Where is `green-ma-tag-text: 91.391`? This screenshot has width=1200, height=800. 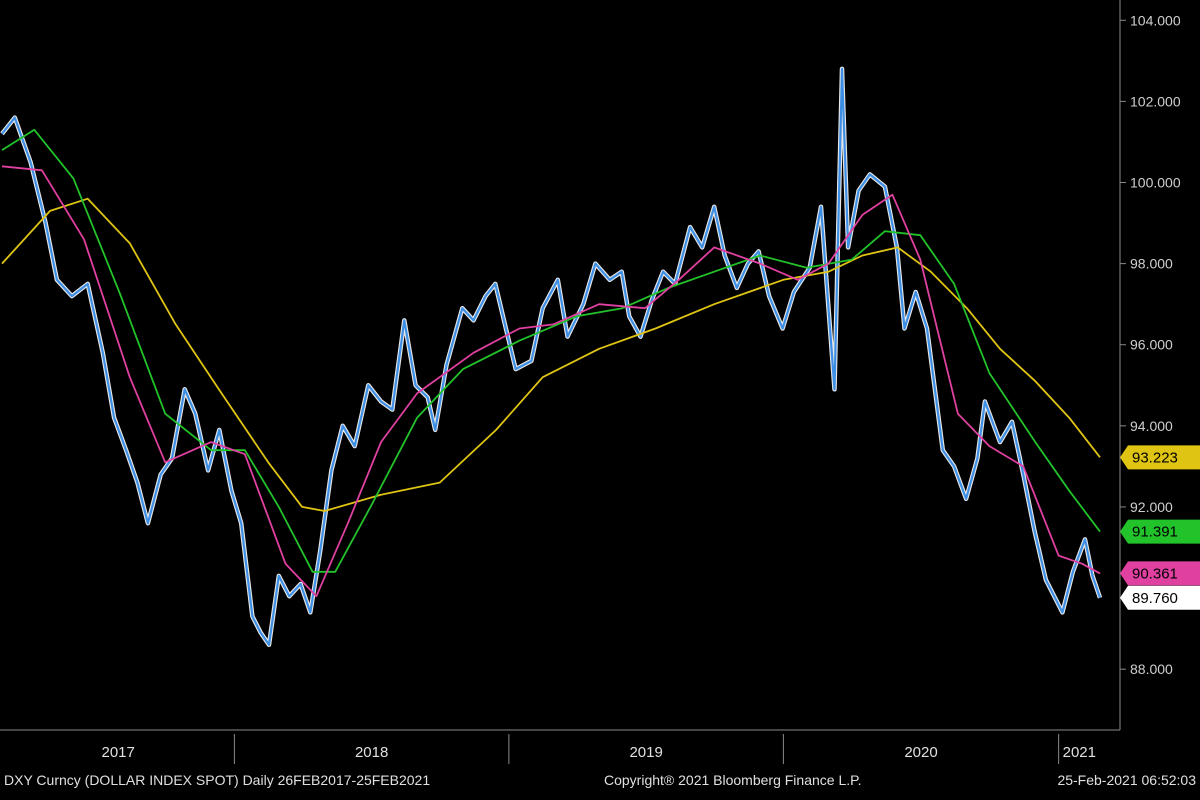 green-ma-tag-text: 91.391 is located at coordinates (1155, 532).